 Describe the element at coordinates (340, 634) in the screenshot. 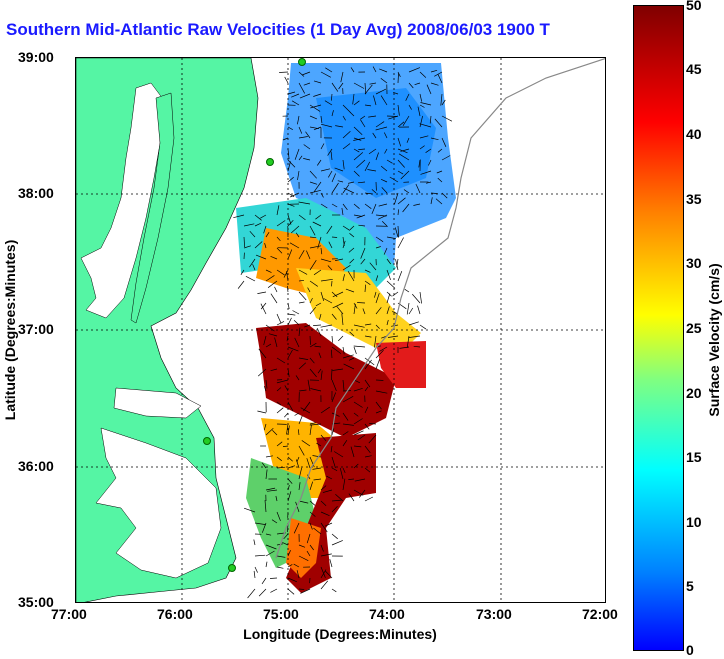

I see `x-axis-label: Longitude (Degrees:Minutes)` at that location.